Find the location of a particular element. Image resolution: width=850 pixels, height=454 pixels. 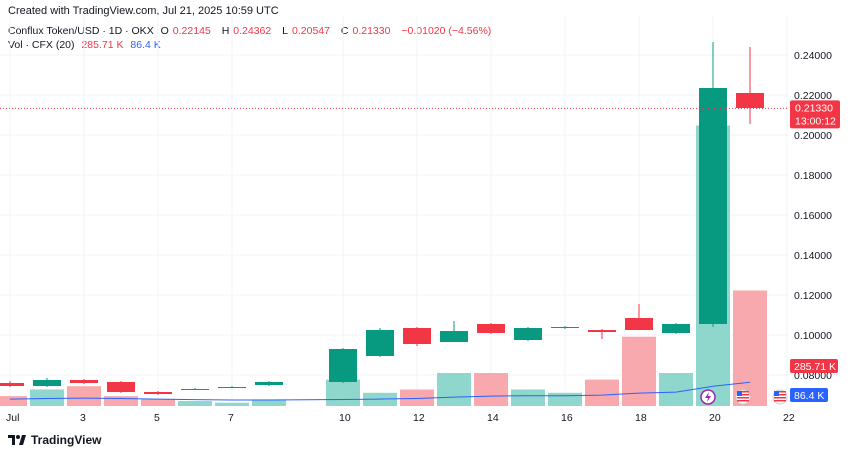

volume-ma-tag is located at coordinates (809, 395).